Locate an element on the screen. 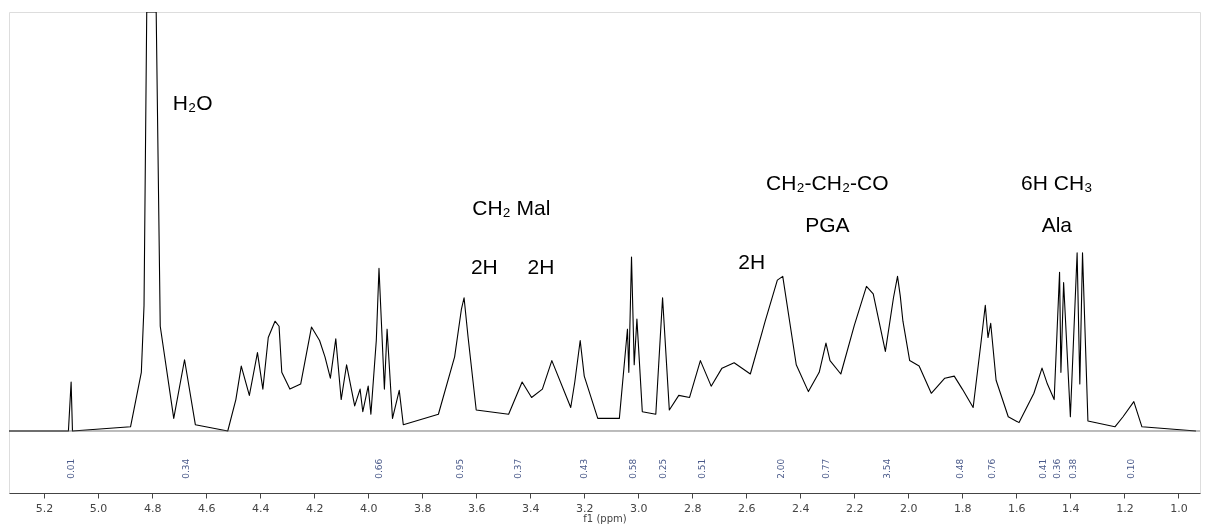 The width and height of the screenshot is (1207, 527). text: 0.43 is located at coordinates (584, 468).